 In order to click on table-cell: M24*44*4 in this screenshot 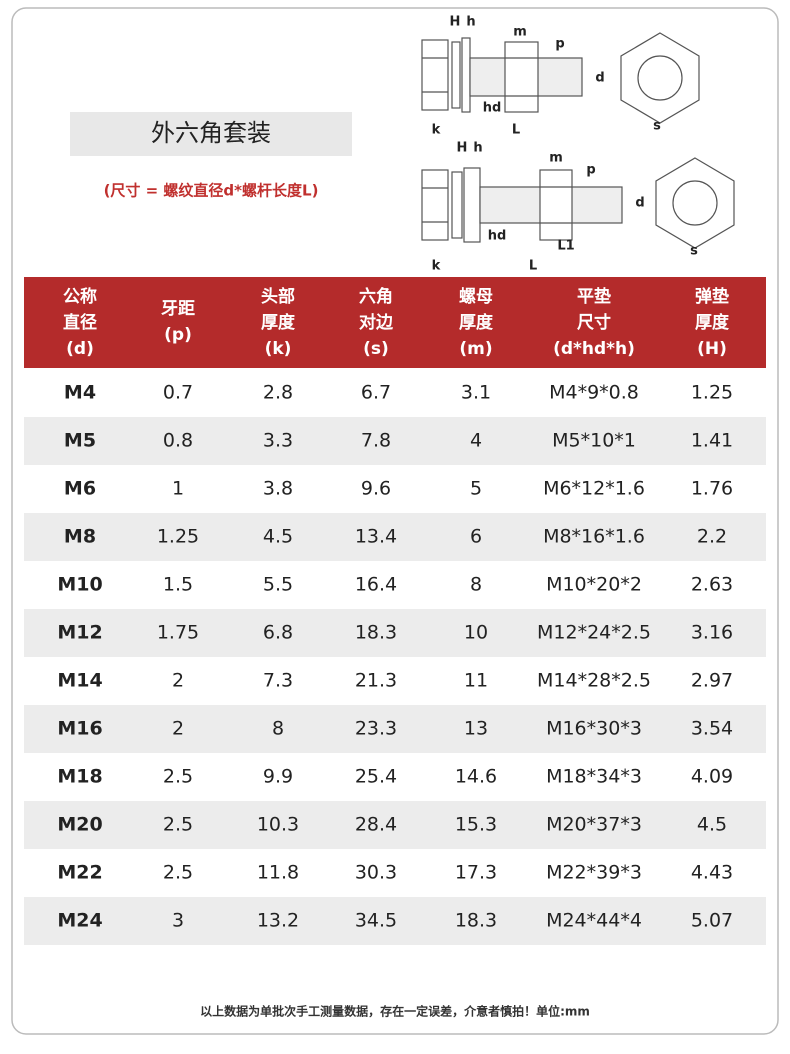, I will do `click(594, 921)`.